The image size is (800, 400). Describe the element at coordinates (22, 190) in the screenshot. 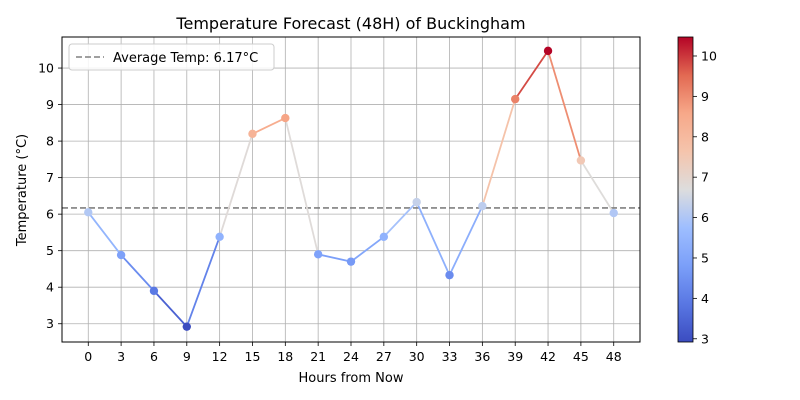

I see `y-axis-label: Temperature (°C)` at that location.